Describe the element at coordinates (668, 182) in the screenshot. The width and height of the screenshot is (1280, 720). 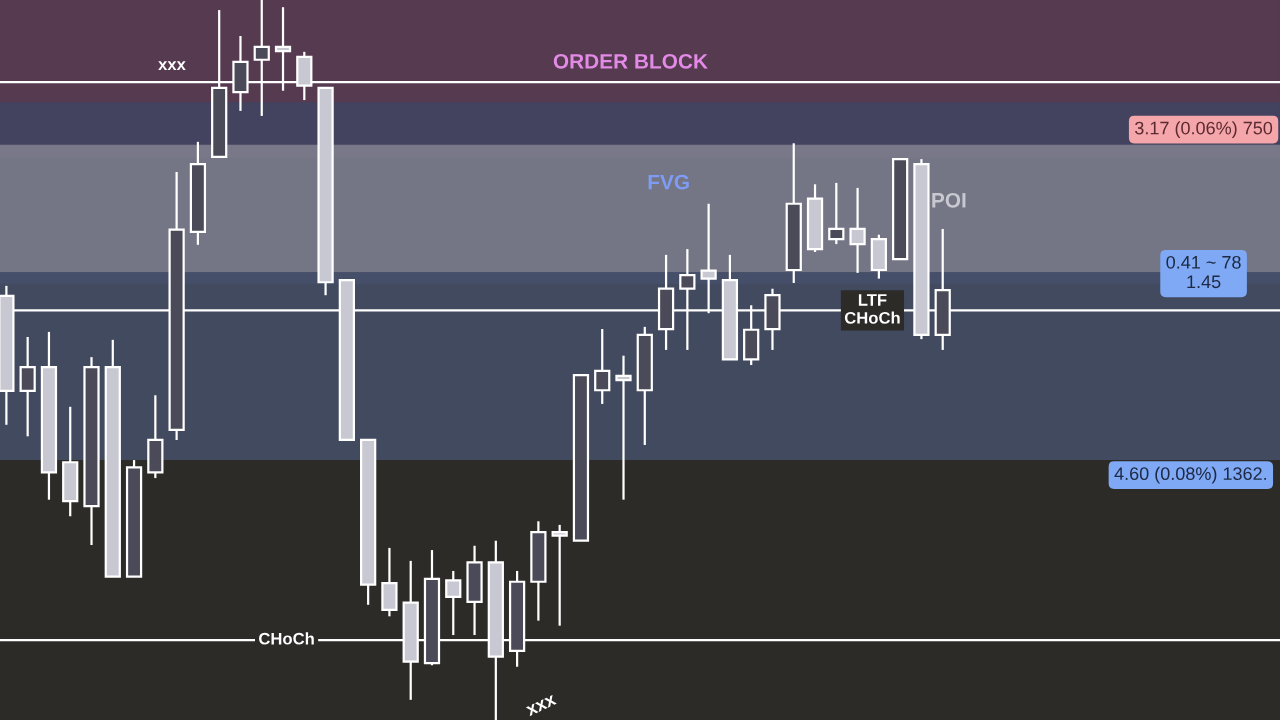
I see `band-label: FVG` at that location.